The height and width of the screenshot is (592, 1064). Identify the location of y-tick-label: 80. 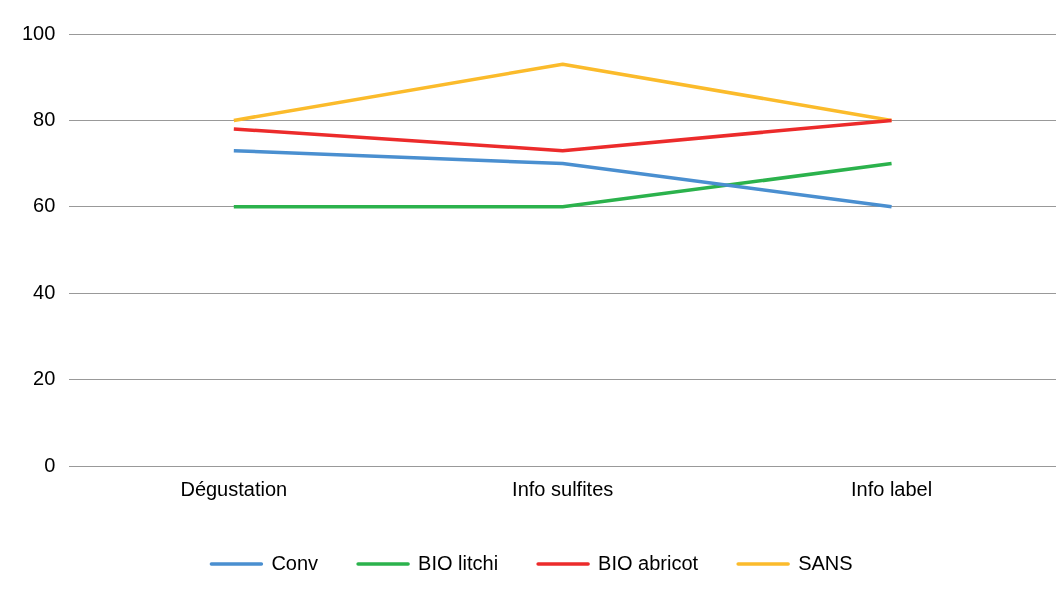
(44, 118).